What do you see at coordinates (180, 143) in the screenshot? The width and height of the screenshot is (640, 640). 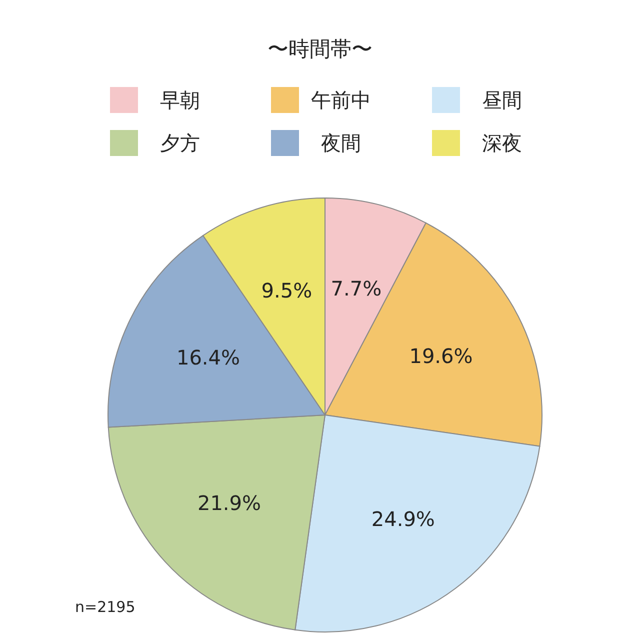 I see `legend-label: 夕方` at bounding box center [180, 143].